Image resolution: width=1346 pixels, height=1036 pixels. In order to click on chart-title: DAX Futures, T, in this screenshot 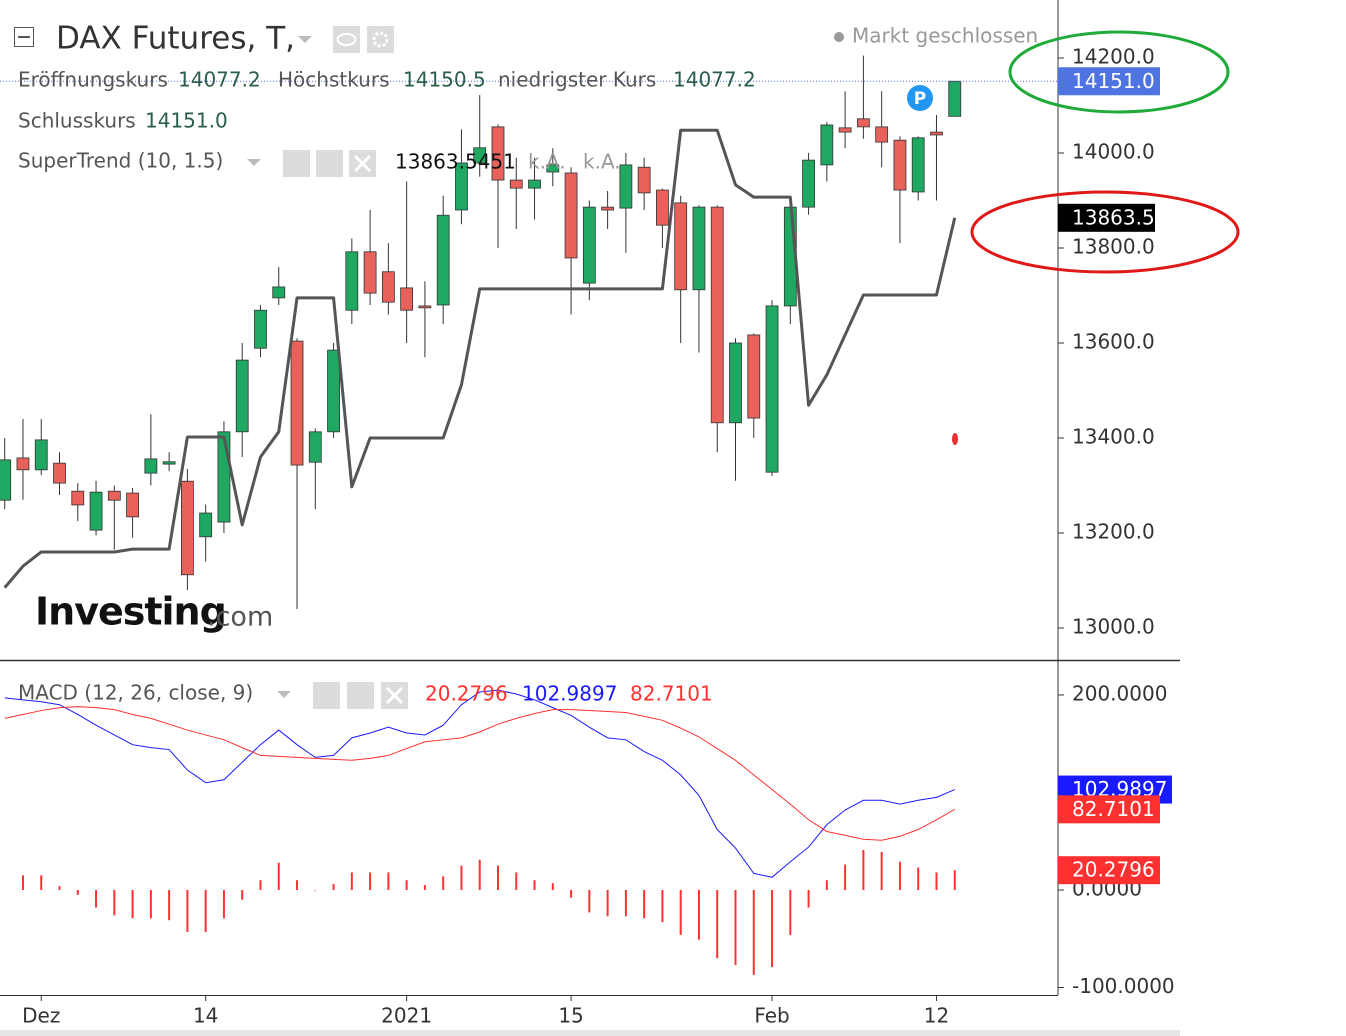, I will do `click(175, 39)`.